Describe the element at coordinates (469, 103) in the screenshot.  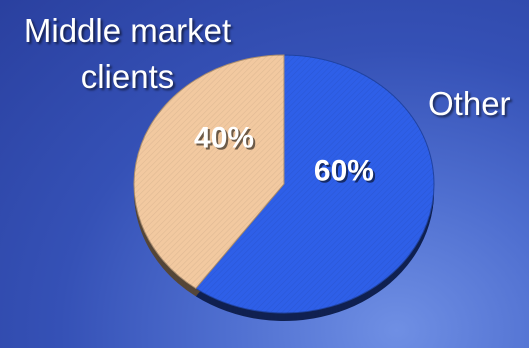
I see `category-label-other: Other` at that location.